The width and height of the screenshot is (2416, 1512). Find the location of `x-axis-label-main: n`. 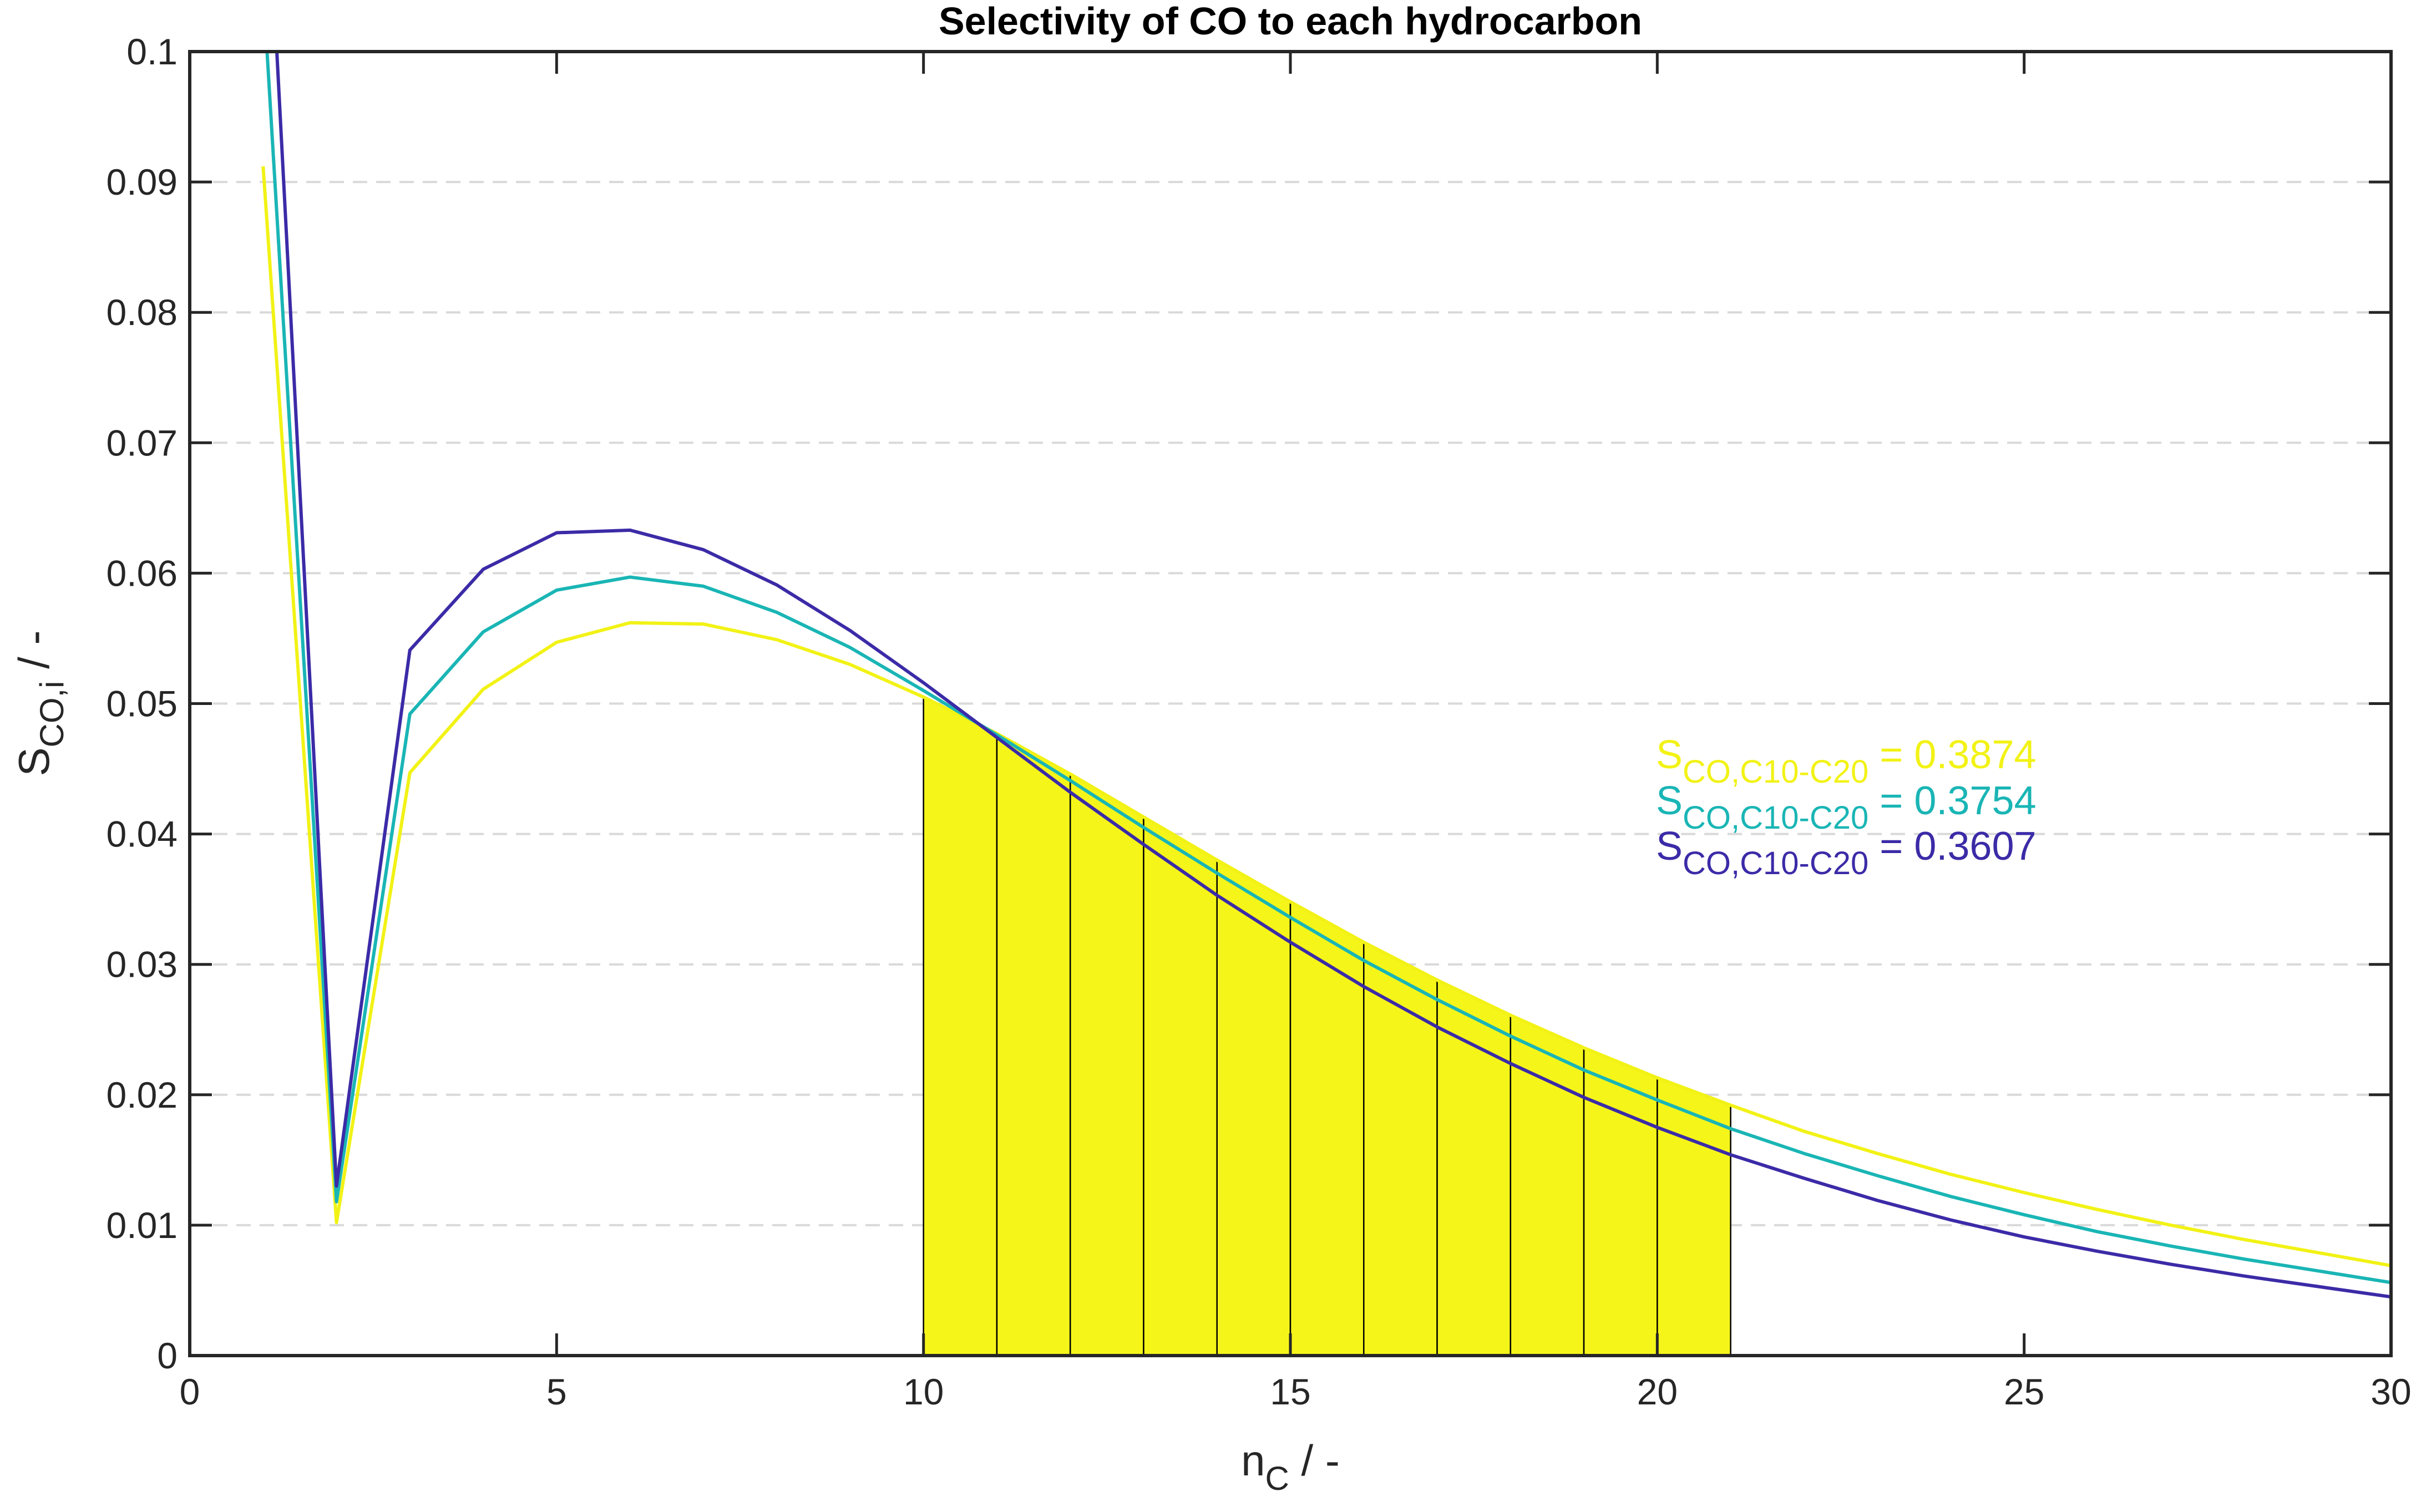

x-axis-label-main: n is located at coordinates (1253, 1461).